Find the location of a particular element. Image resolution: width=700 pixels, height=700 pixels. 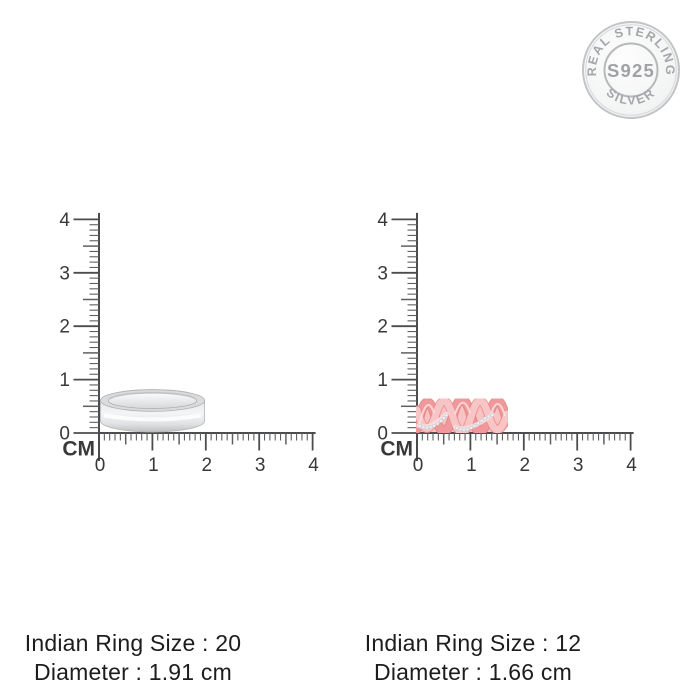

ring-diameter-text-left: Diameter : 1.91 cm is located at coordinates (133, 672).